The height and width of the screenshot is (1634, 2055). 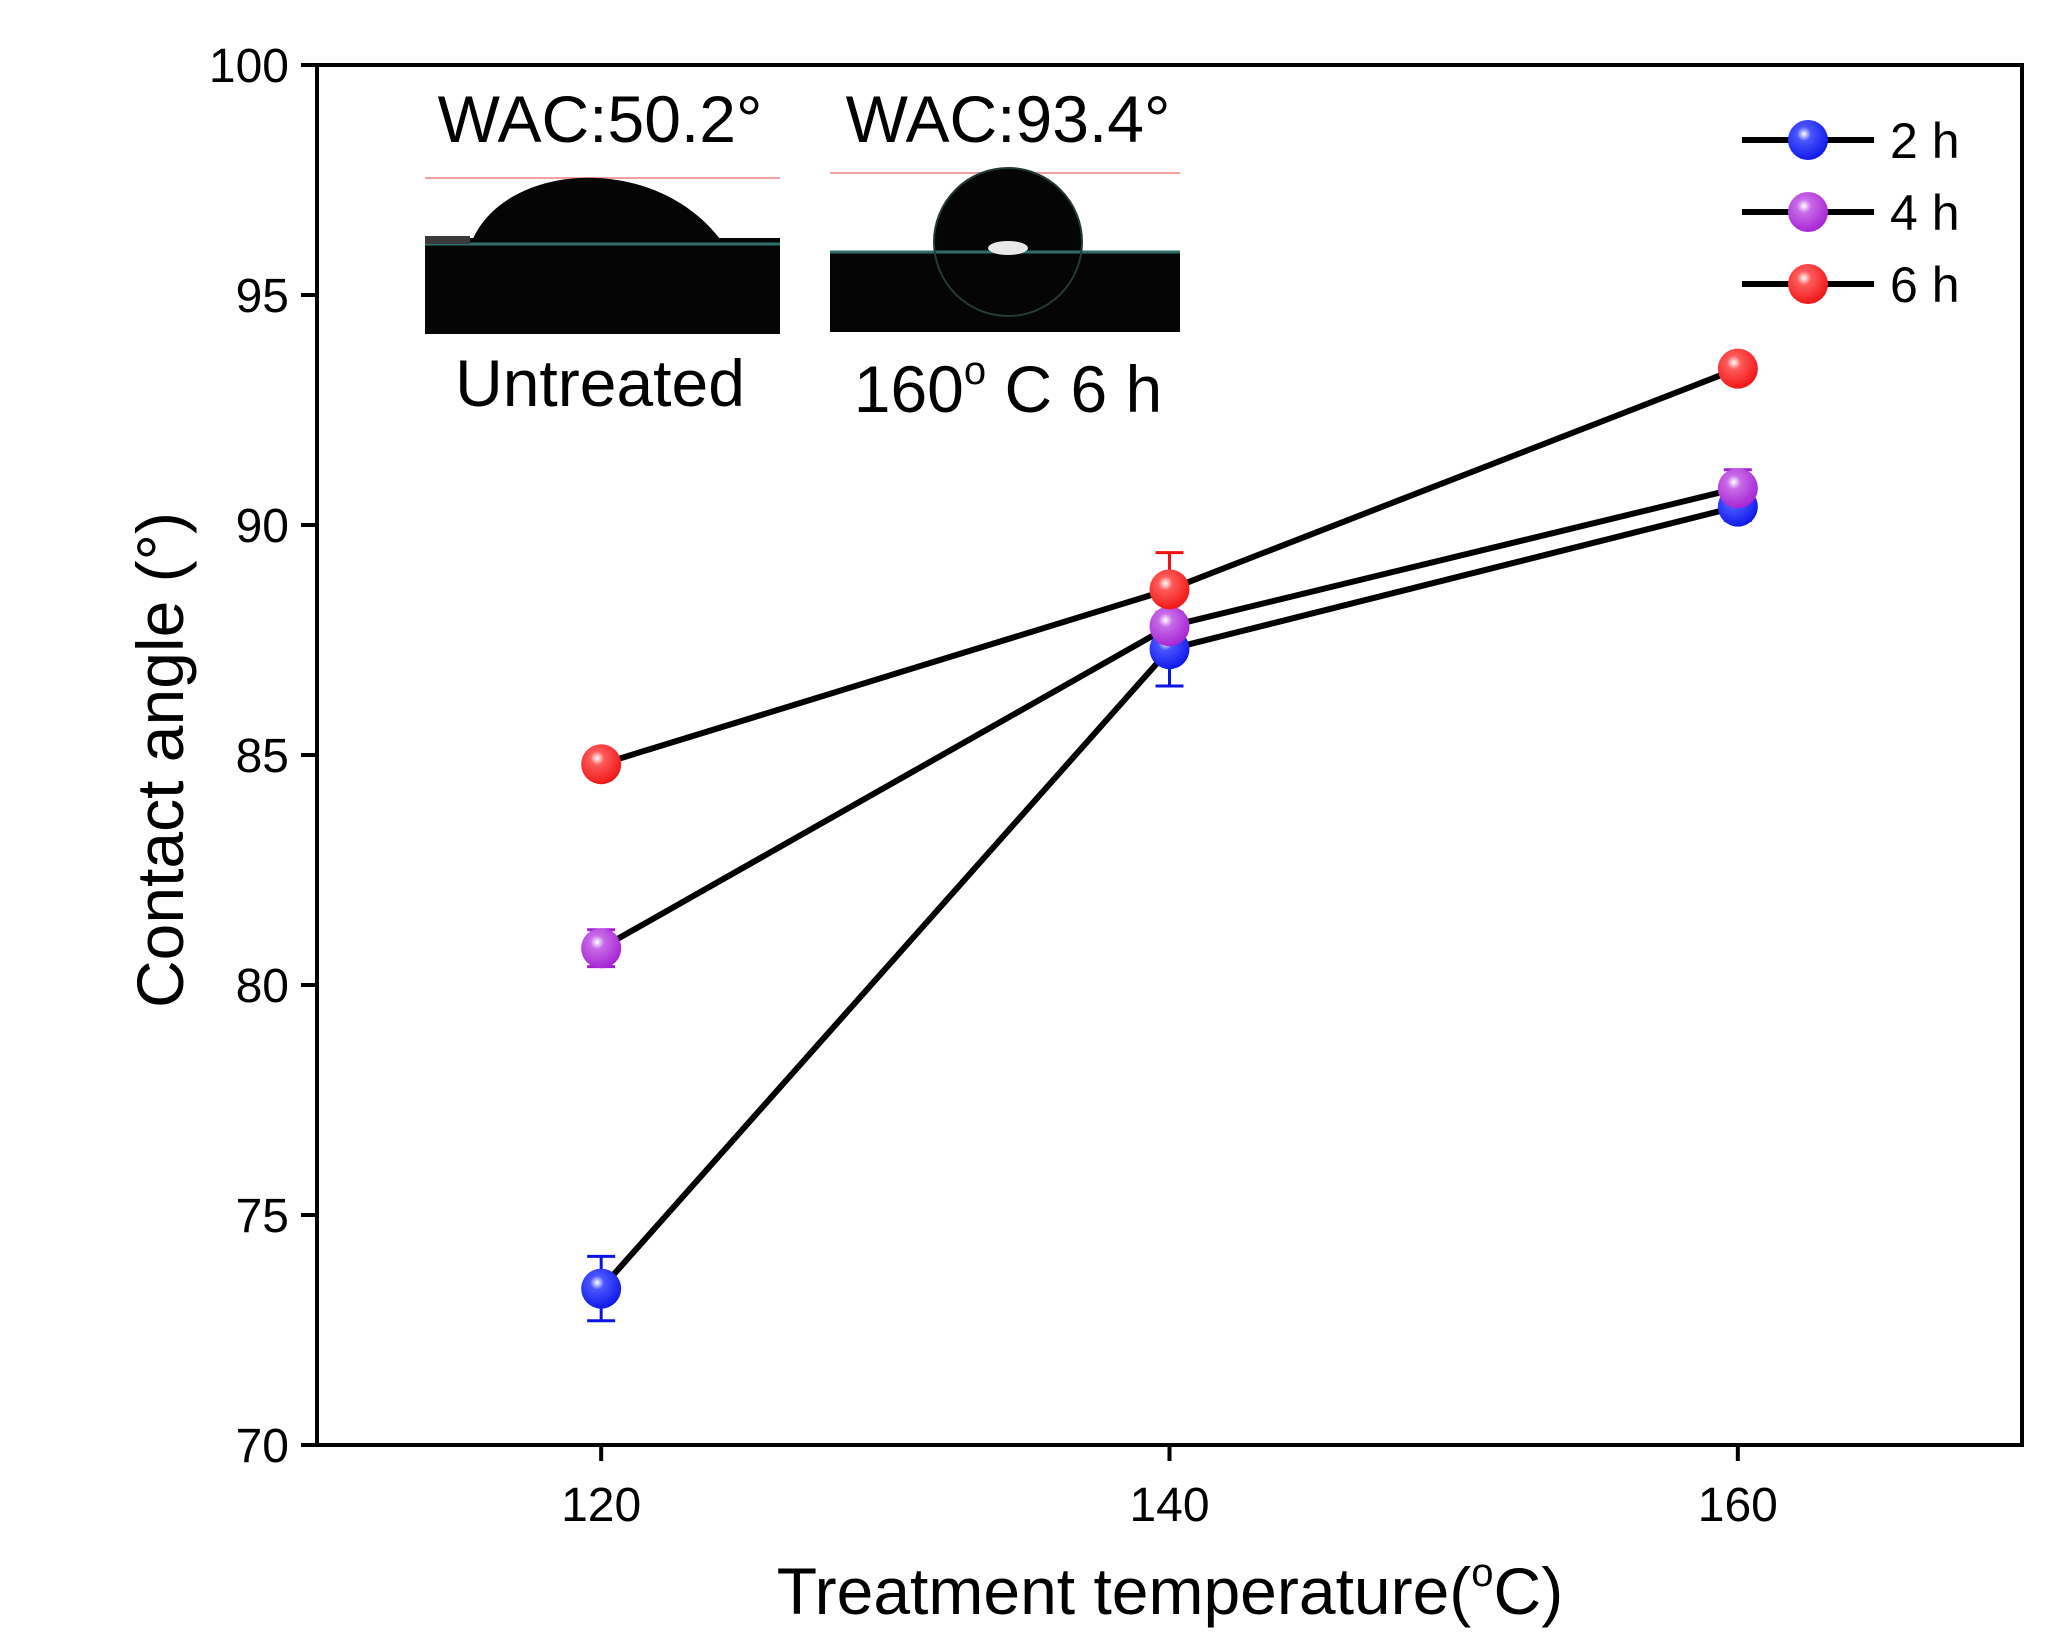 What do you see at coordinates (262, 296) in the screenshot?
I see `y-tick-label-95: 95` at bounding box center [262, 296].